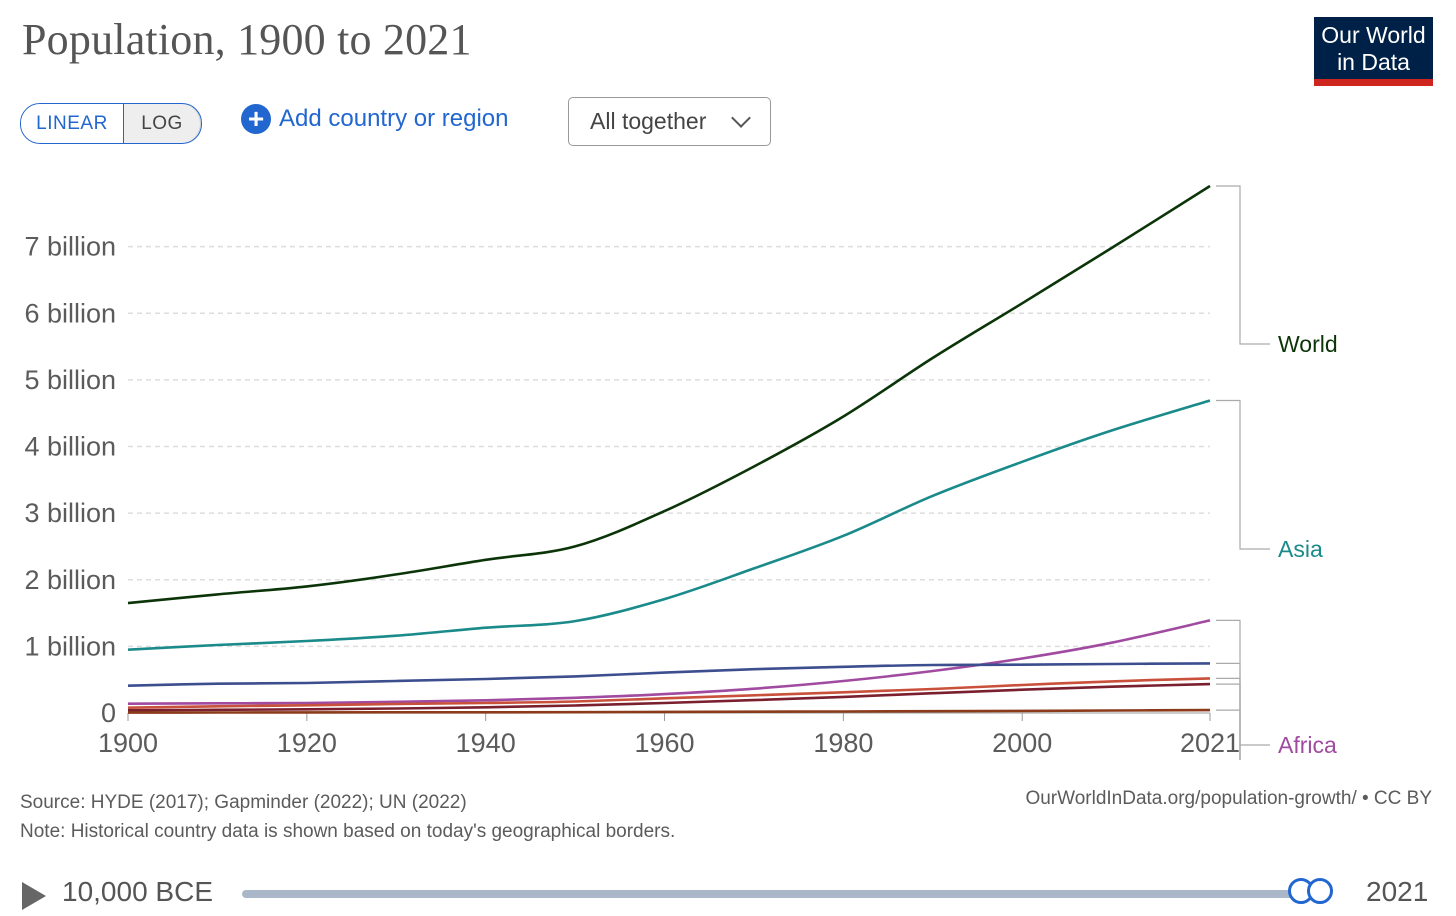 The width and height of the screenshot is (1456, 916). What do you see at coordinates (669, 697) in the screenshot?
I see `series-line-south-america` at bounding box center [669, 697].